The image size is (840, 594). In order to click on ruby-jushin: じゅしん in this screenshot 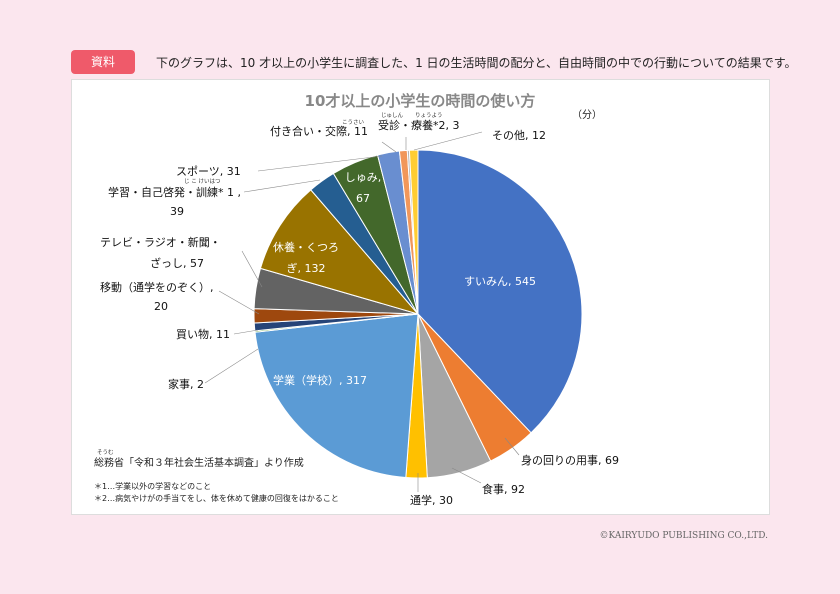, I will do `click(392, 115)`.